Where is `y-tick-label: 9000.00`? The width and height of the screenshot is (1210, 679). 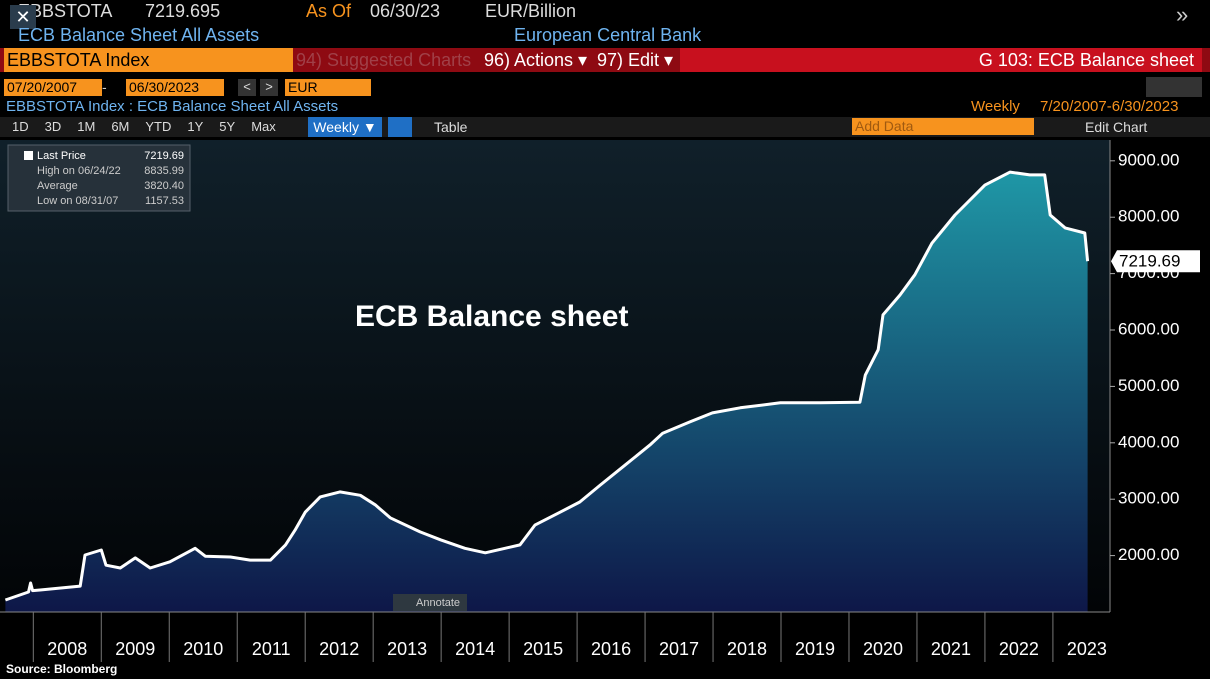 y-tick-label: 9000.00 is located at coordinates (1148, 159).